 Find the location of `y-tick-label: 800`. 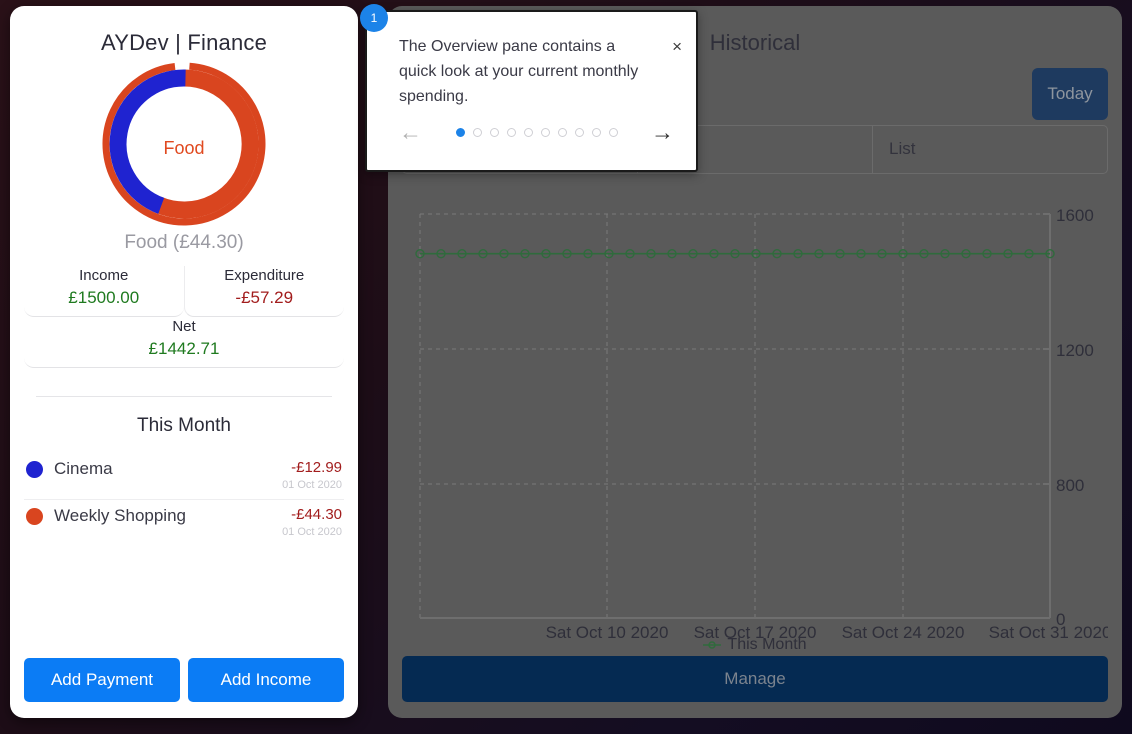

y-tick-label: 800 is located at coordinates (1070, 485).